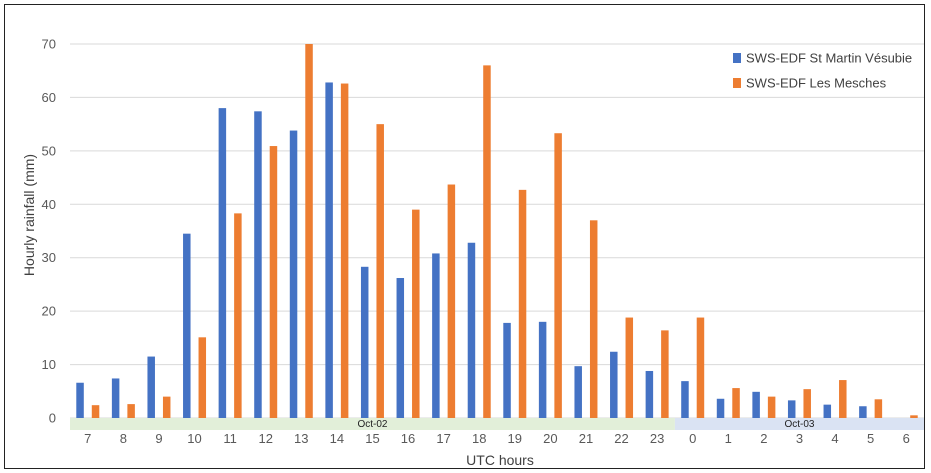 Image resolution: width=931 pixels, height=473 pixels. I want to click on legend-label: SWS-EDF St Martin Vésubie, so click(829, 58).